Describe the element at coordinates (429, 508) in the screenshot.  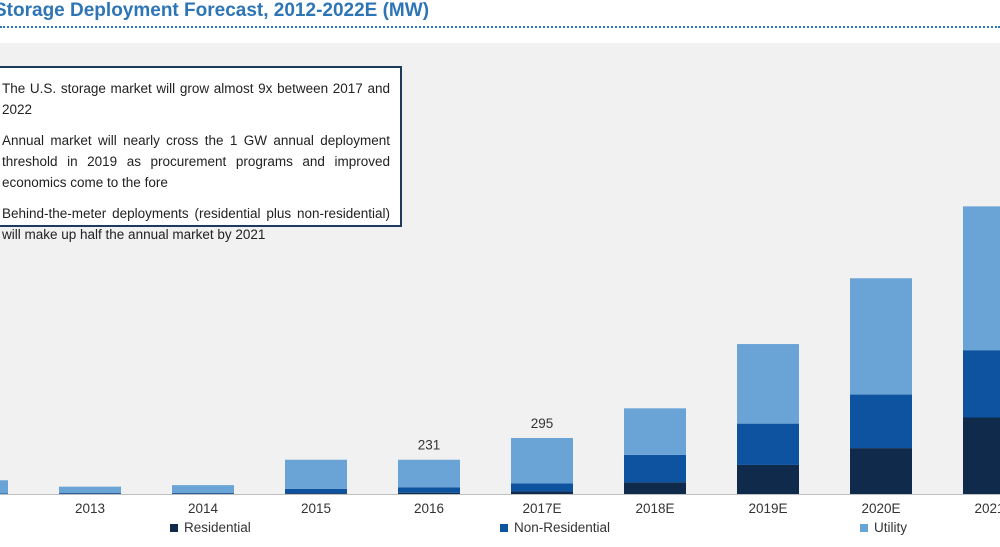
I see `x-tick-label: 2016` at that location.